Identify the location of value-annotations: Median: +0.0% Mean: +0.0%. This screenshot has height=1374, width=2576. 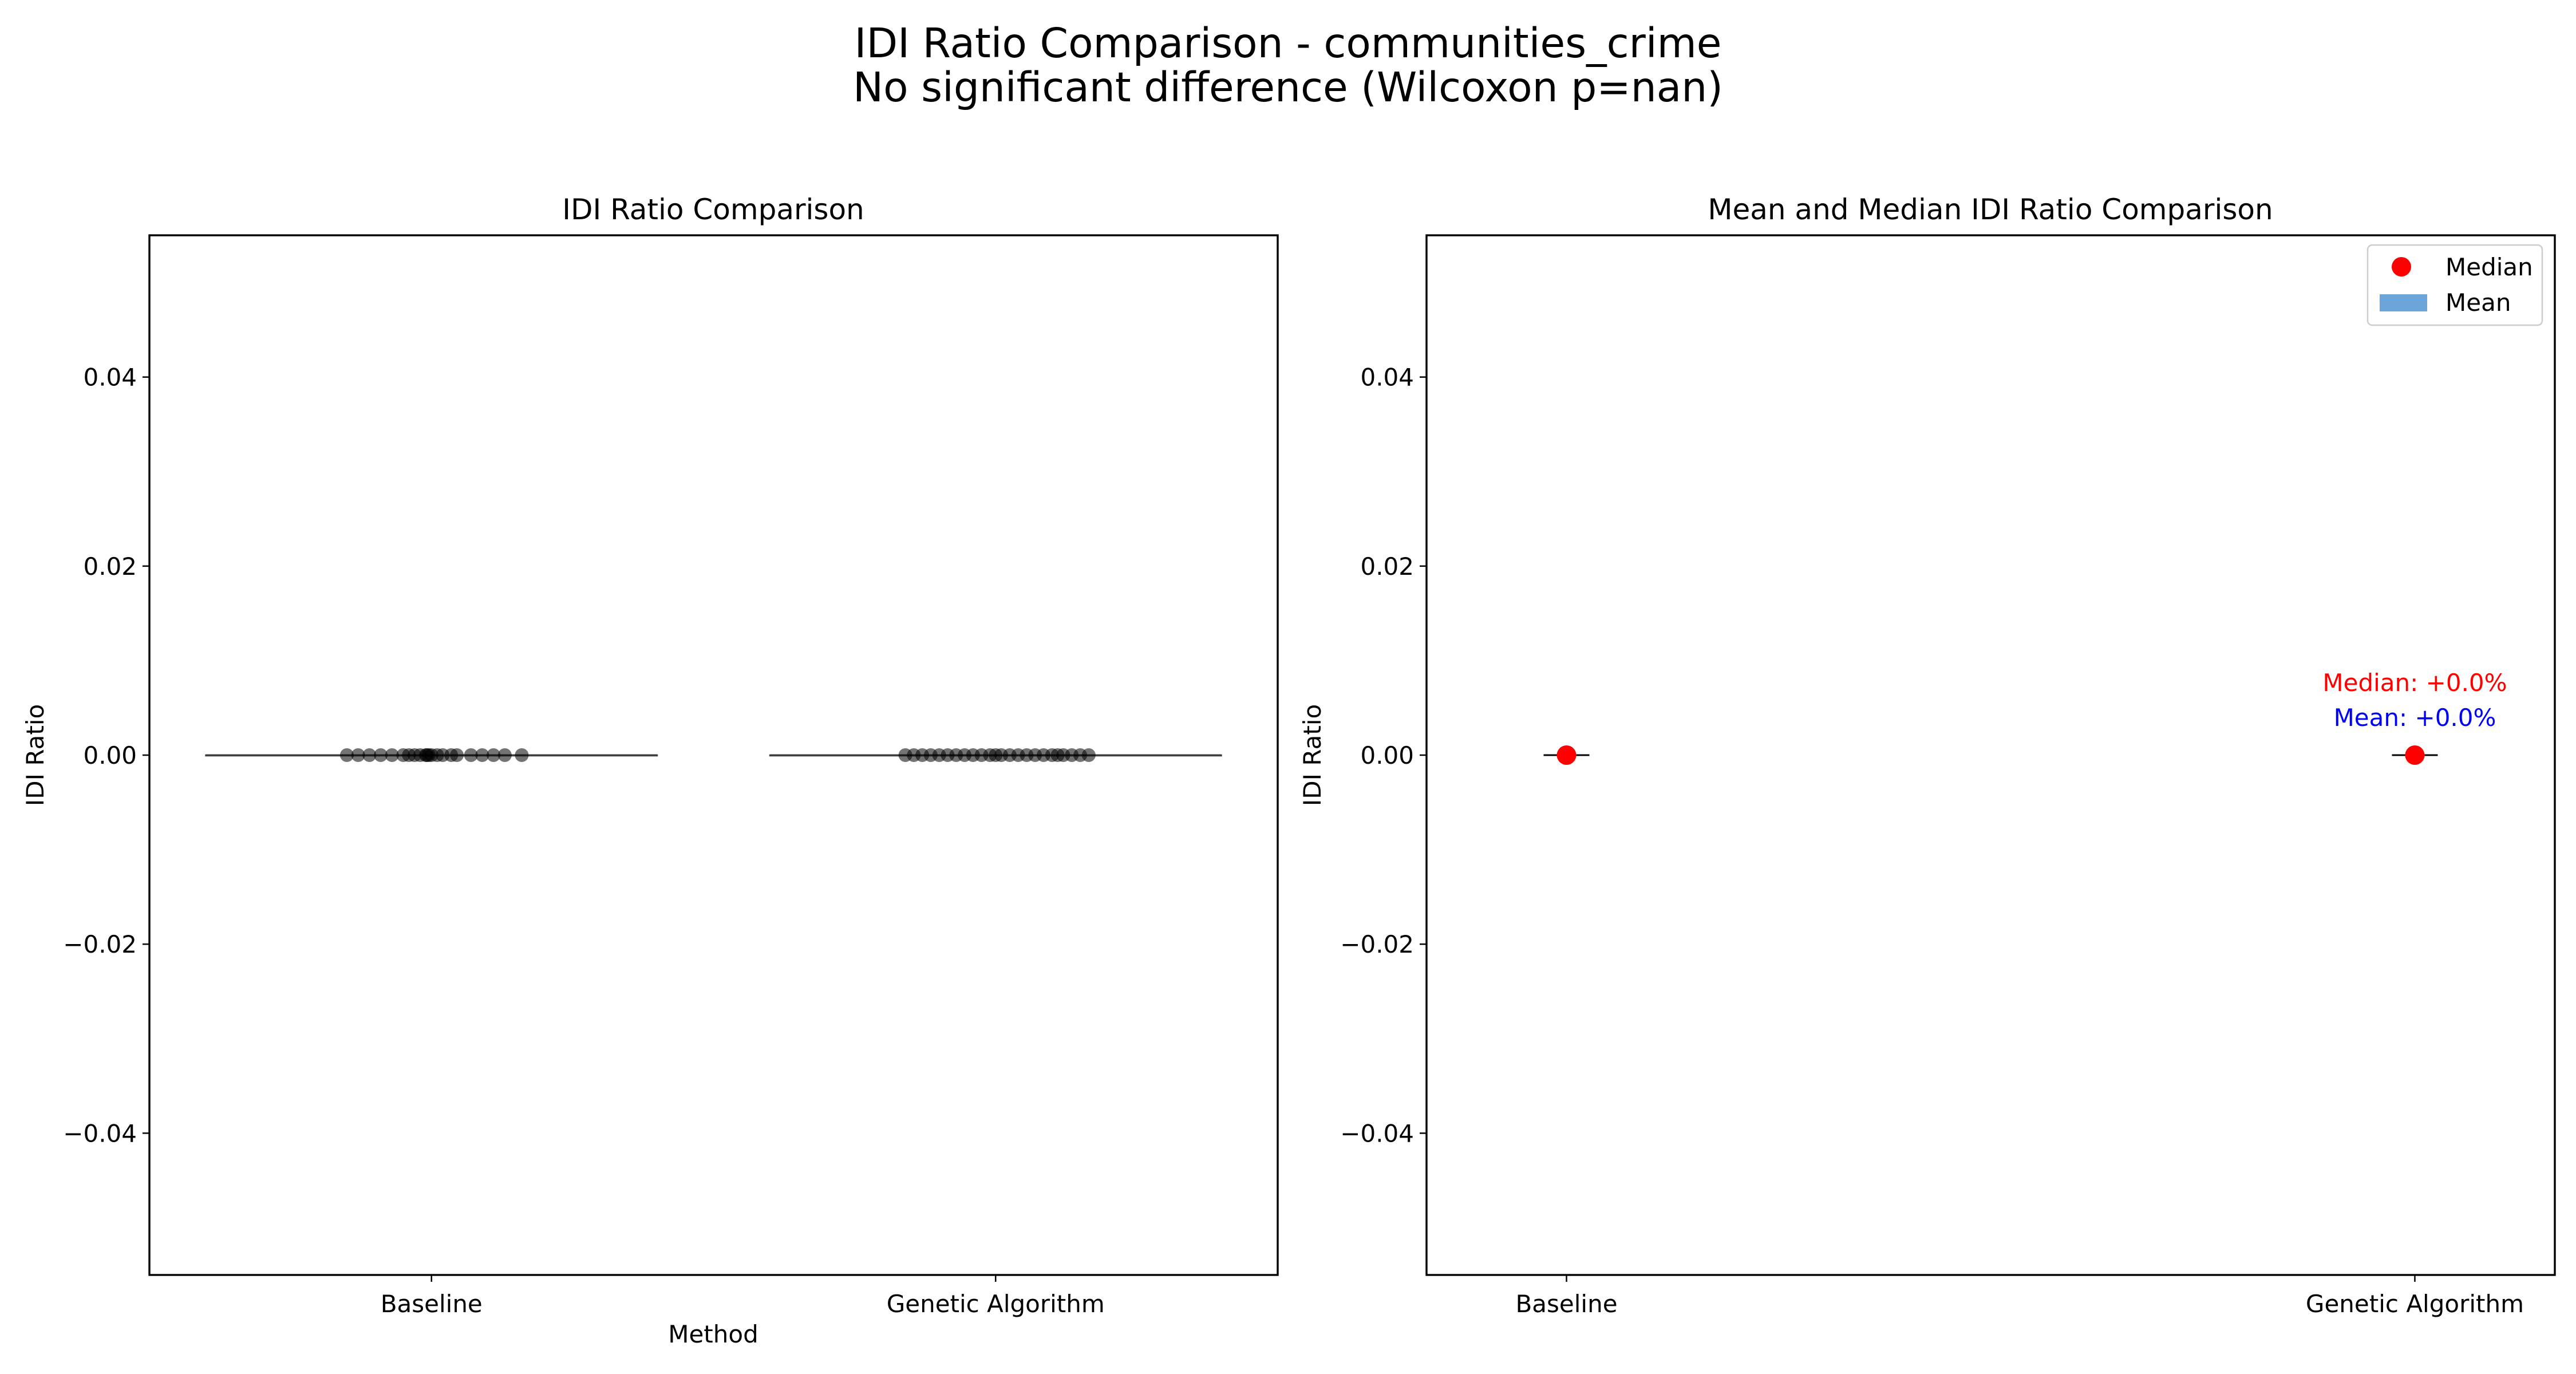
(2414, 700).